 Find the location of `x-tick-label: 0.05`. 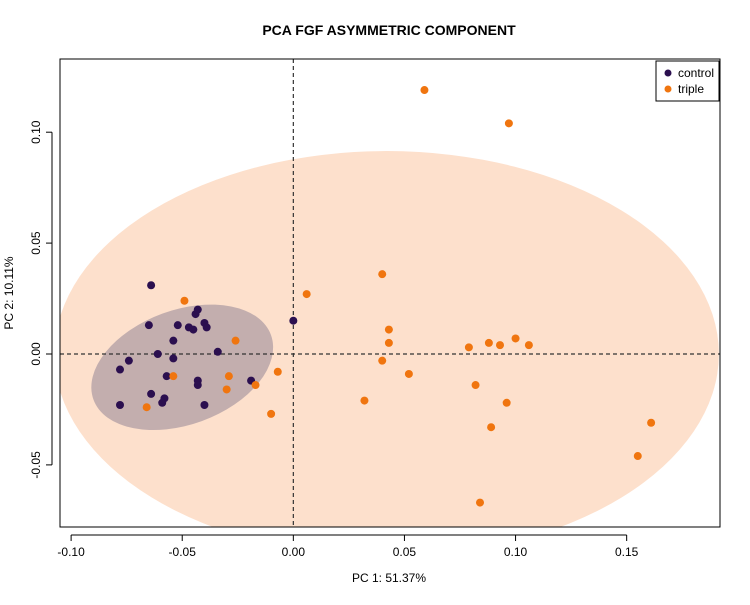

x-tick-label: 0.05 is located at coordinates (405, 552).